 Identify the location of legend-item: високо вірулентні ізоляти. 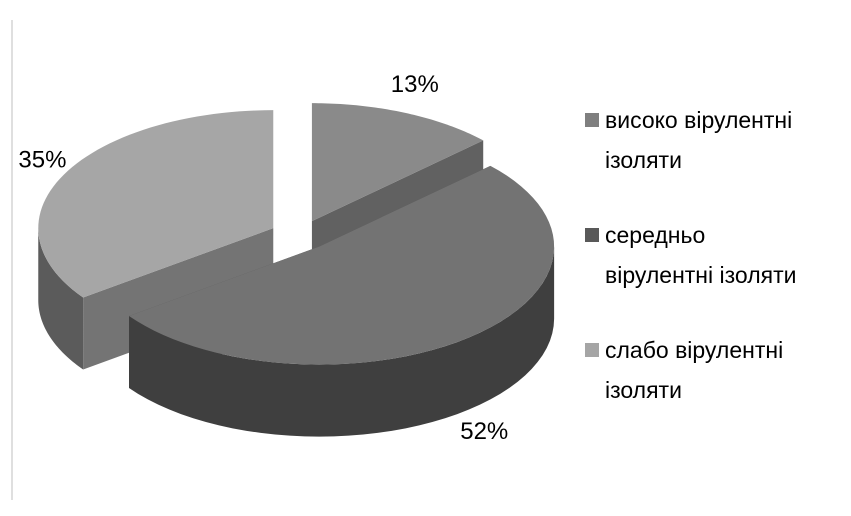
(710, 140).